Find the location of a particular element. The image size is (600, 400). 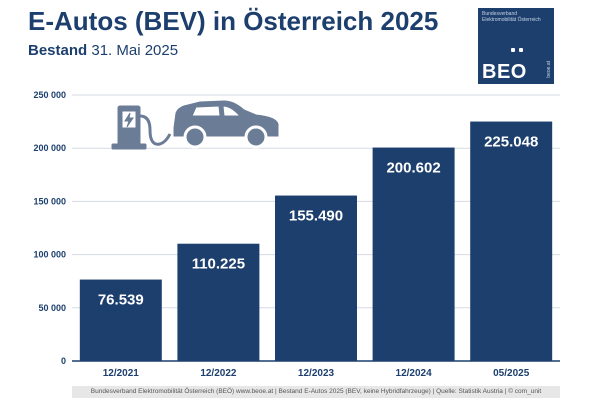

y-tick-label: 250 000 is located at coordinates (49, 95).